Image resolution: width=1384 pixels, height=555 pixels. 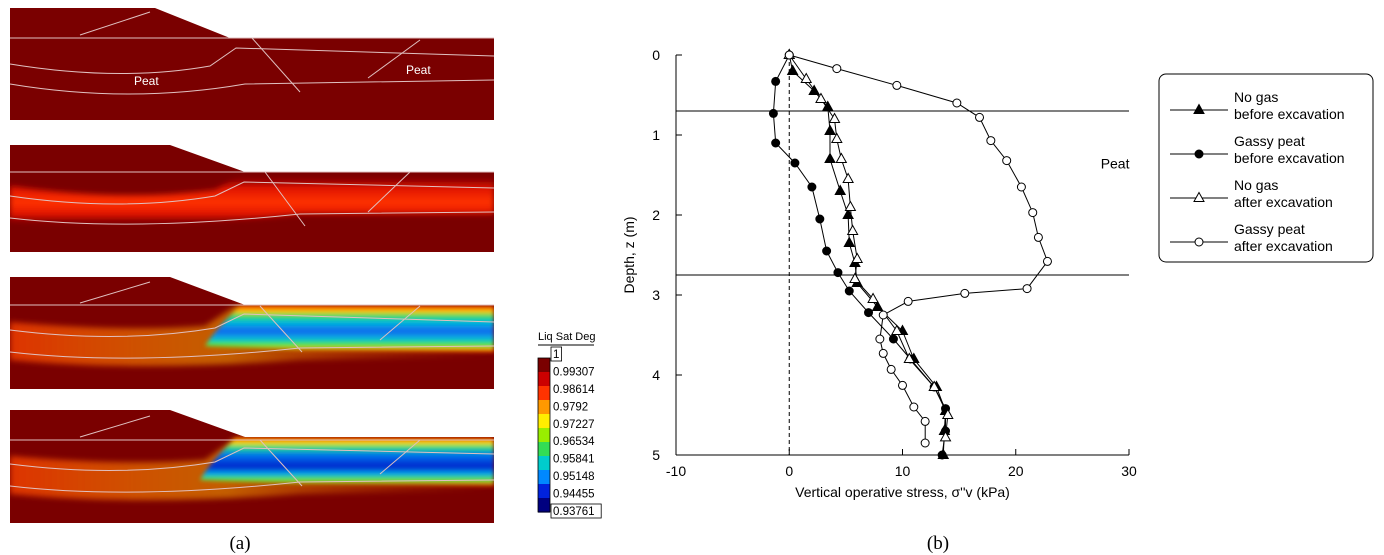 I want to click on x-axis-label: Vertical operative stress, σ''v (kPa), so click(x=902, y=492).